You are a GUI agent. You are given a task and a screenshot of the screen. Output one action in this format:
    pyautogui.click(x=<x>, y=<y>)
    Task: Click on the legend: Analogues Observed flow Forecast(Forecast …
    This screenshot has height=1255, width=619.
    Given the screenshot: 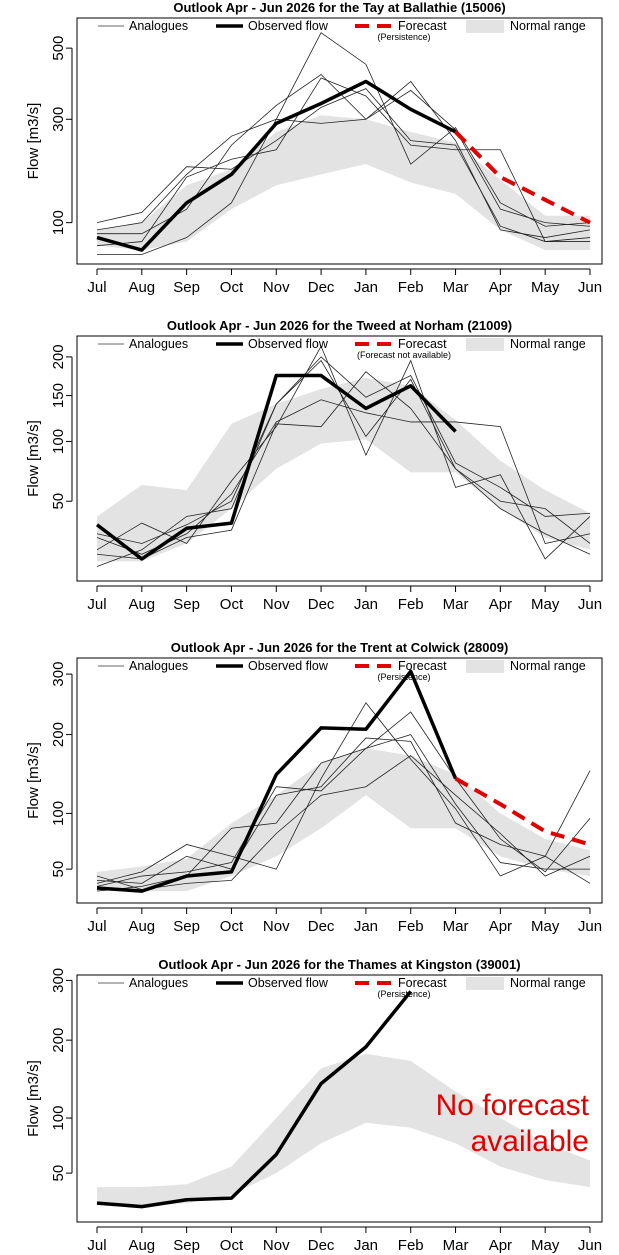 What is the action you would take?
    pyautogui.click(x=342, y=348)
    